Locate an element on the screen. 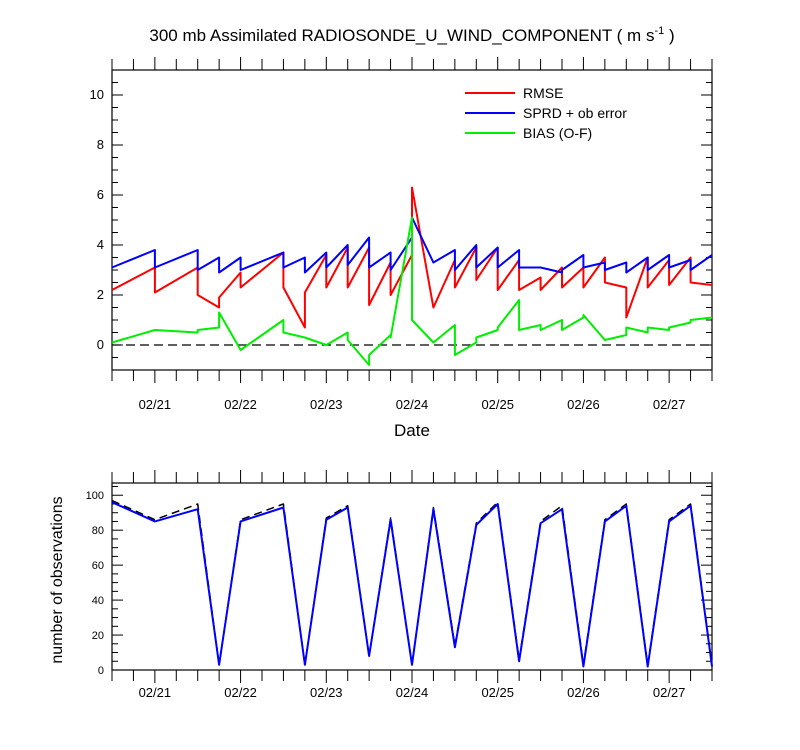  x-axis-label: Date is located at coordinates (412, 430).